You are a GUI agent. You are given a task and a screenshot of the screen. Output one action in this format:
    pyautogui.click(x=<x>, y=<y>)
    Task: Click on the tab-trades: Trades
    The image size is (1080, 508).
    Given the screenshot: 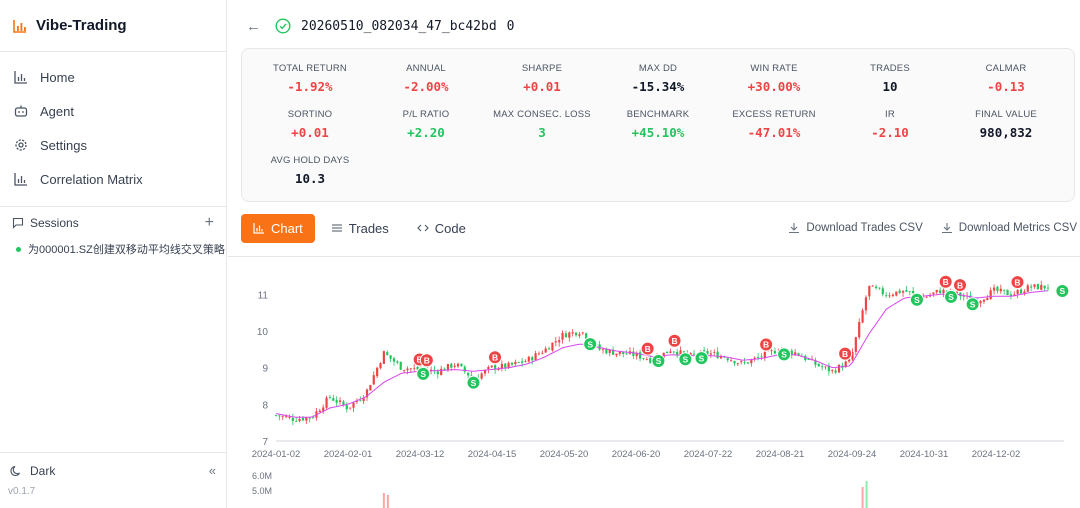 What is the action you would take?
    pyautogui.click(x=360, y=228)
    